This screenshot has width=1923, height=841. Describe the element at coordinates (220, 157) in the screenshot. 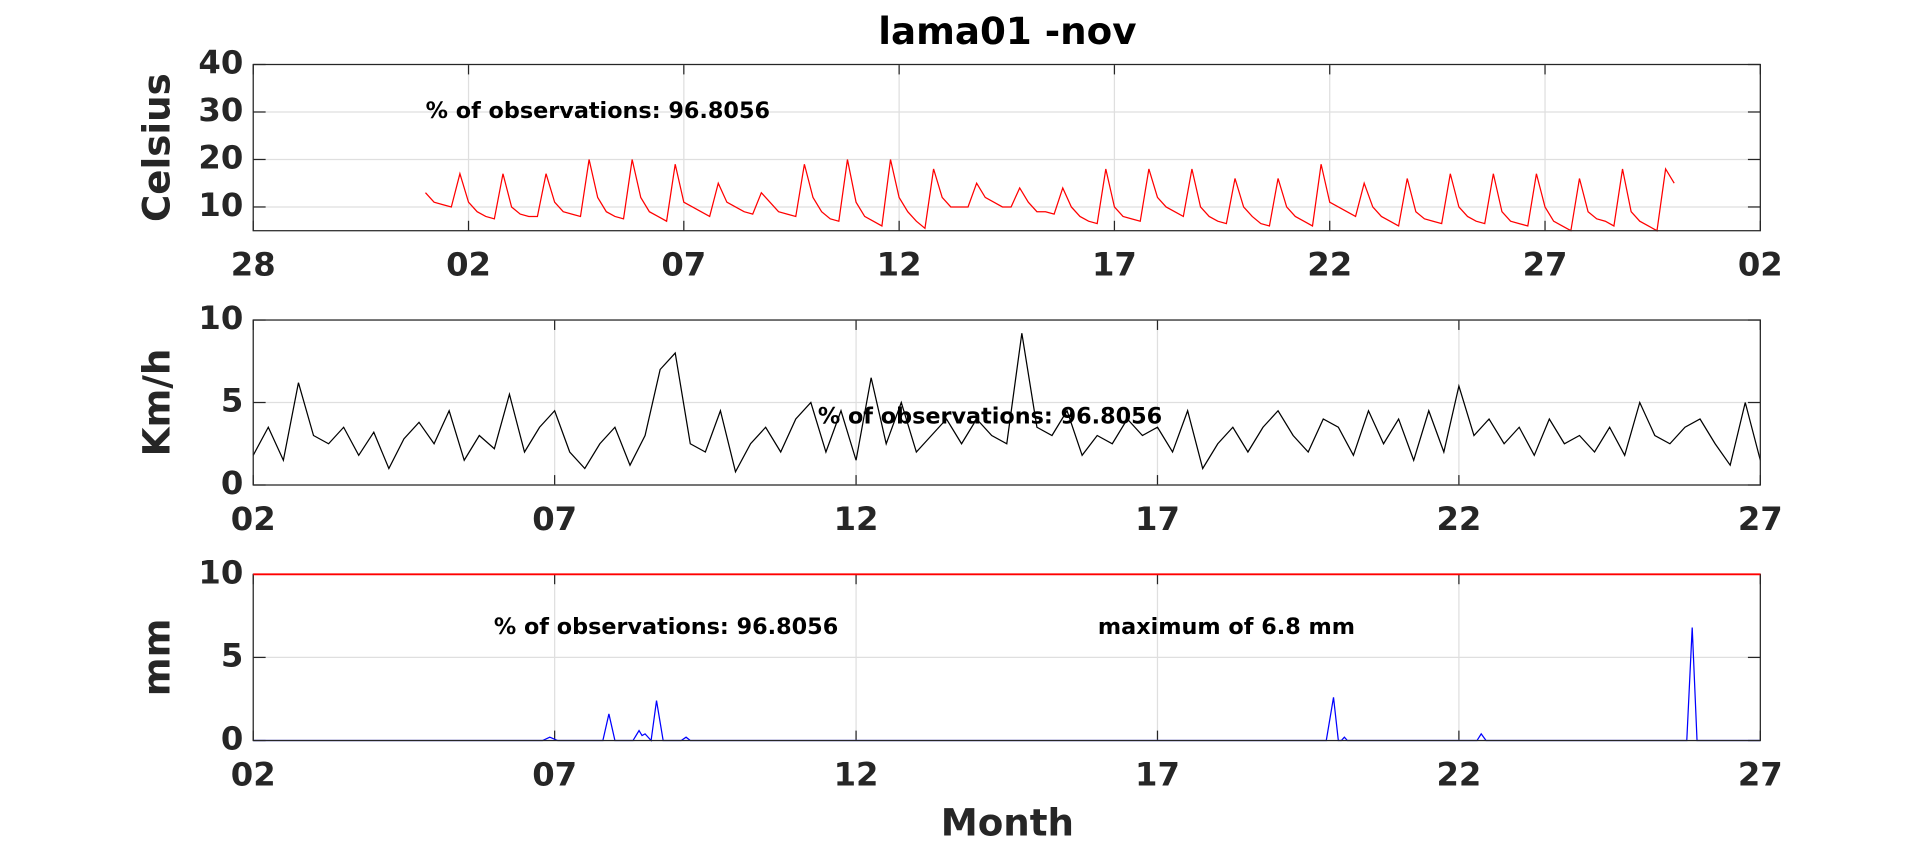

I see `y-tick-label: 20` at that location.